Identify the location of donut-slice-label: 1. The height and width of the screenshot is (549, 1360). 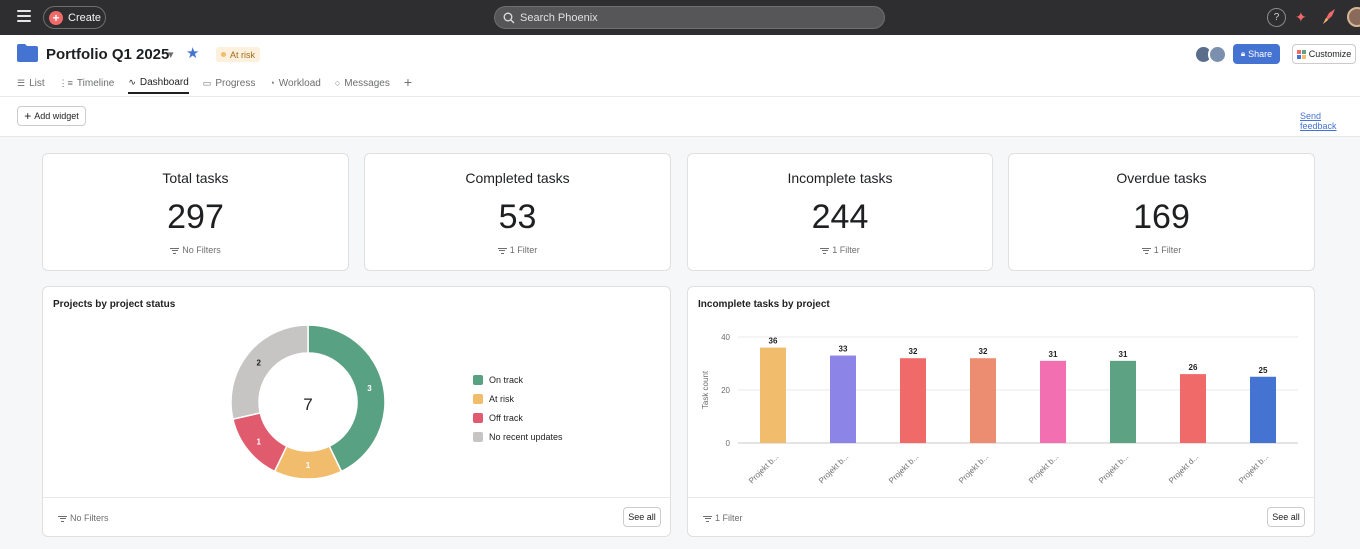
(308, 465).